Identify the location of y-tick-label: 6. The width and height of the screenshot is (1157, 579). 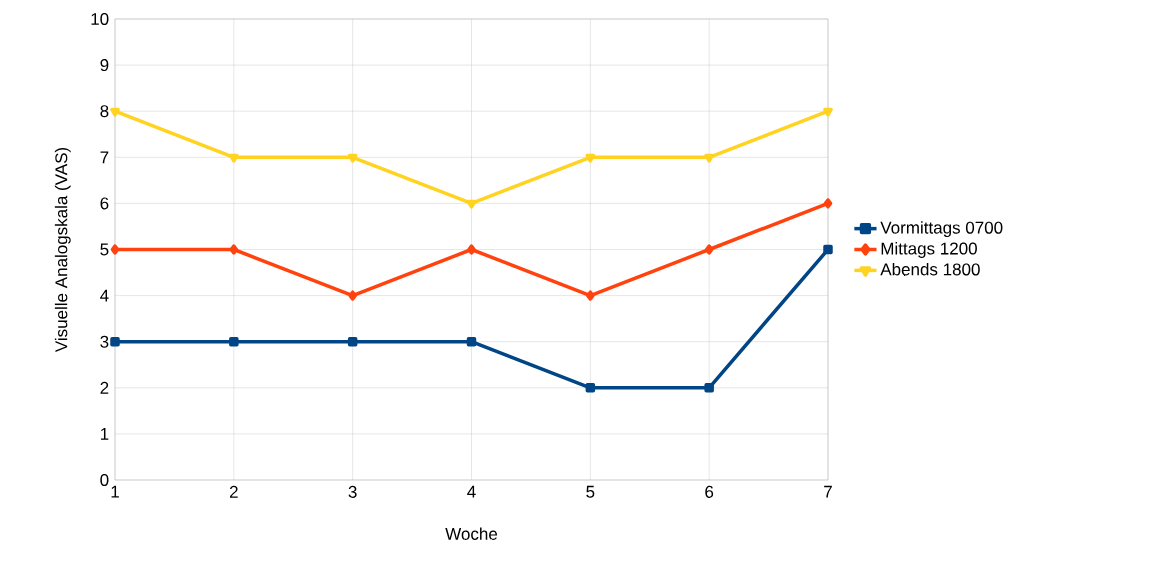
(104, 203).